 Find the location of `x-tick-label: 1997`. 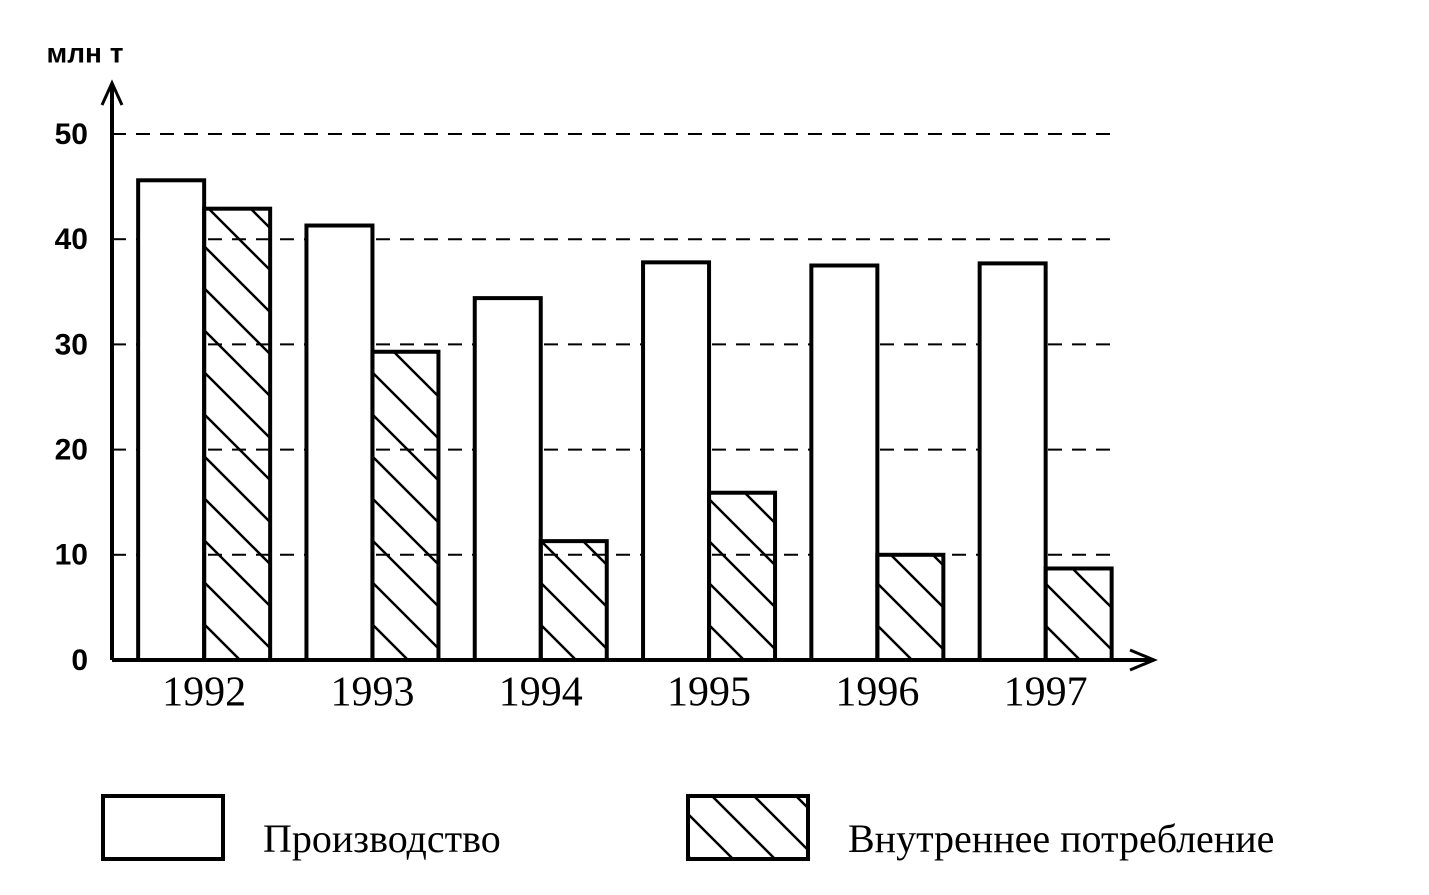

x-tick-label: 1997 is located at coordinates (1046, 693).